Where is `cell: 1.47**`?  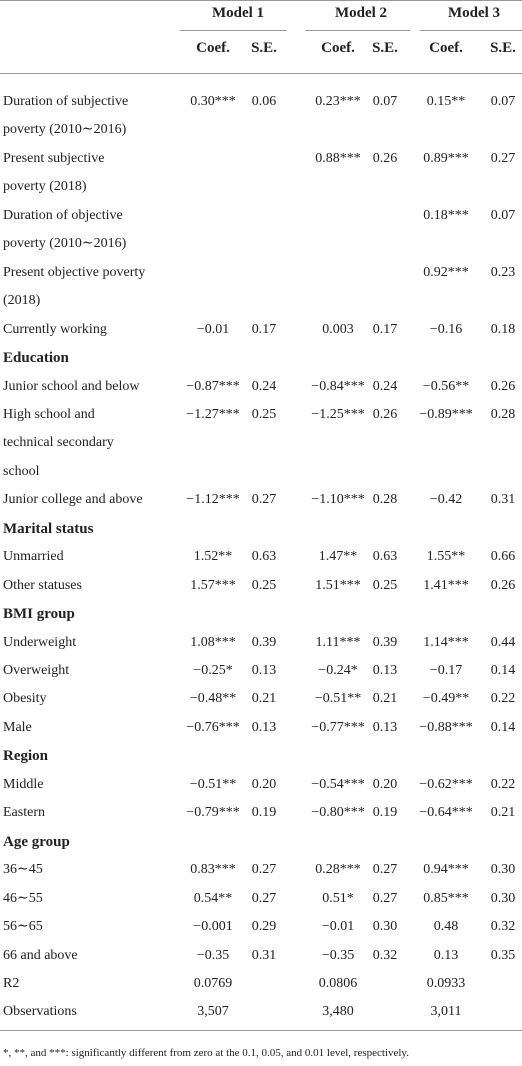 cell: 1.47** is located at coordinates (338, 557).